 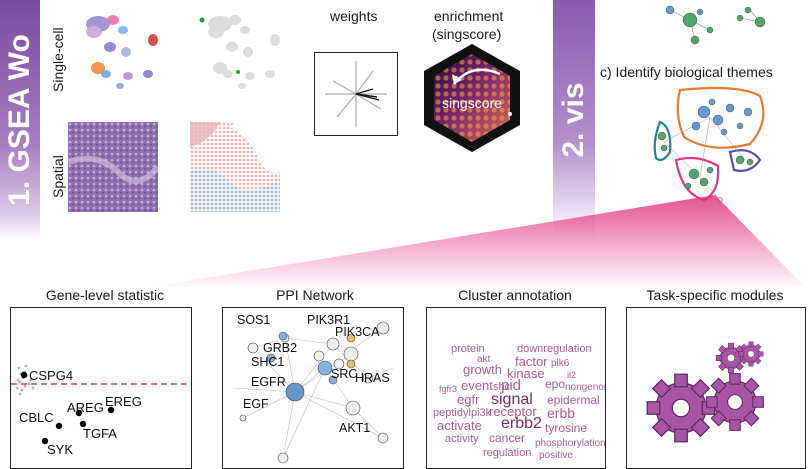 I want to click on word-tyrosine: tyrosine, so click(x=566, y=428).